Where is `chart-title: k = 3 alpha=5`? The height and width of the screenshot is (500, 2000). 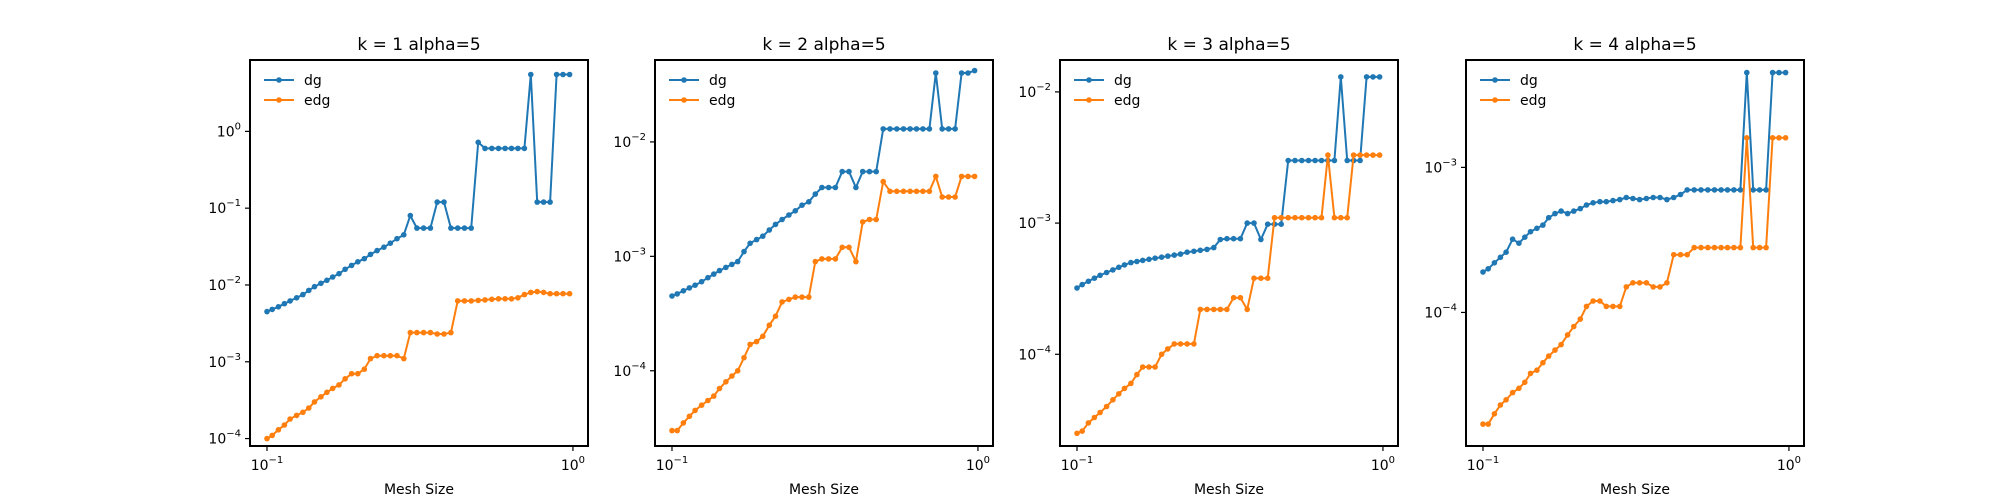
chart-title: k = 3 alpha=5 is located at coordinates (1228, 45).